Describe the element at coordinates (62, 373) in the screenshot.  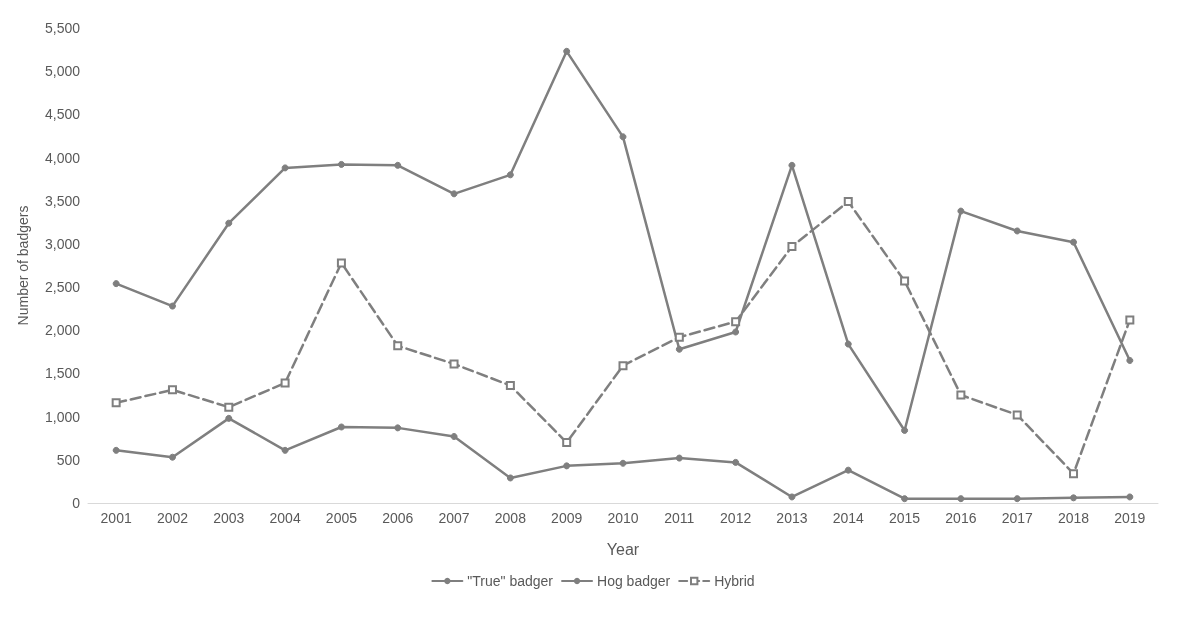
I see `y-tick-label: 1,500` at that location.